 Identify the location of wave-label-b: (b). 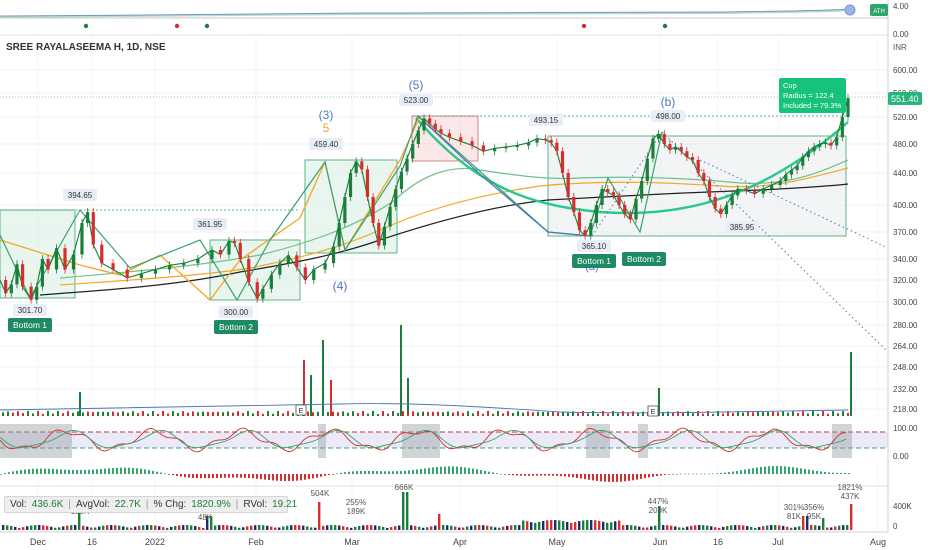
(668, 102).